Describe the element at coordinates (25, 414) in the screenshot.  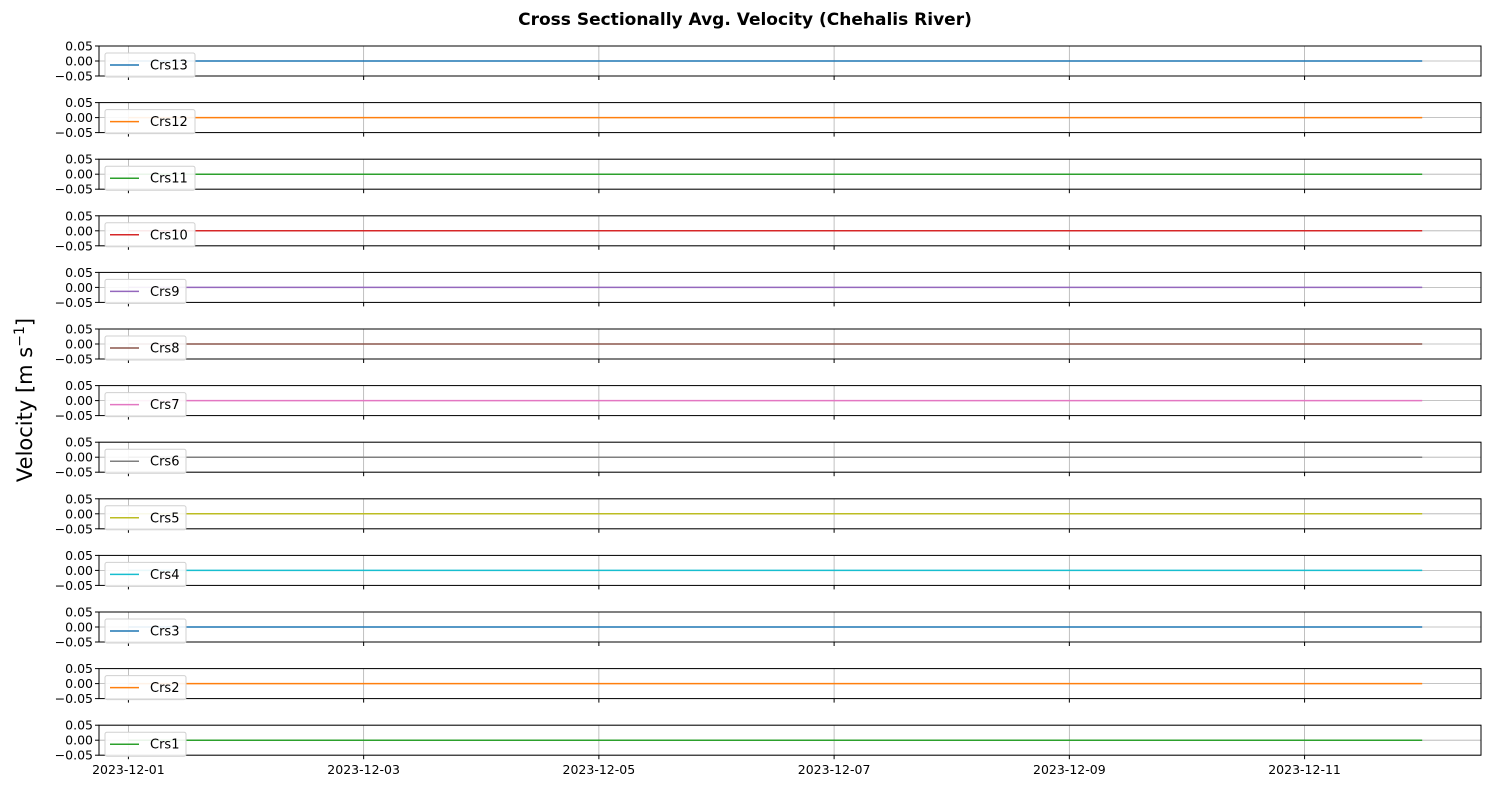
I see `y-axis-label-main: Velocity [m s` at that location.